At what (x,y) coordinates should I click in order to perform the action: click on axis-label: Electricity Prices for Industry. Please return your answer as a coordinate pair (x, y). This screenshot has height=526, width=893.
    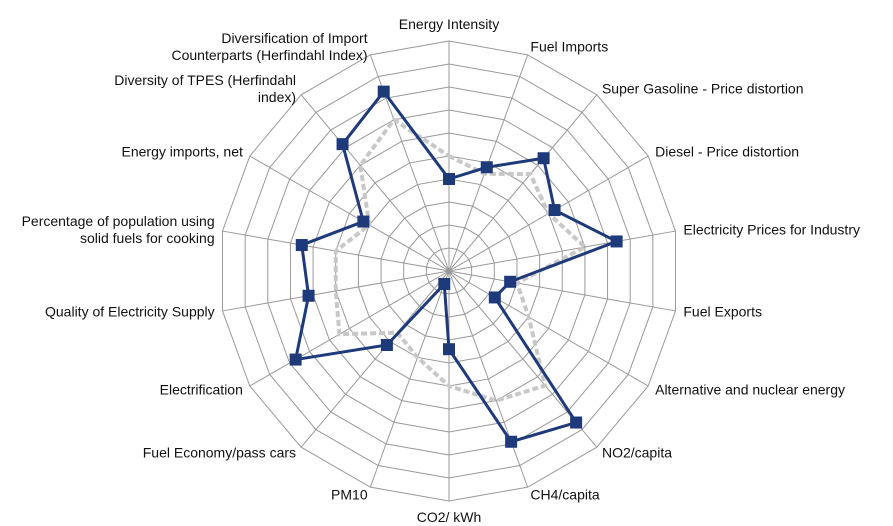
    Looking at the image, I should click on (771, 229).